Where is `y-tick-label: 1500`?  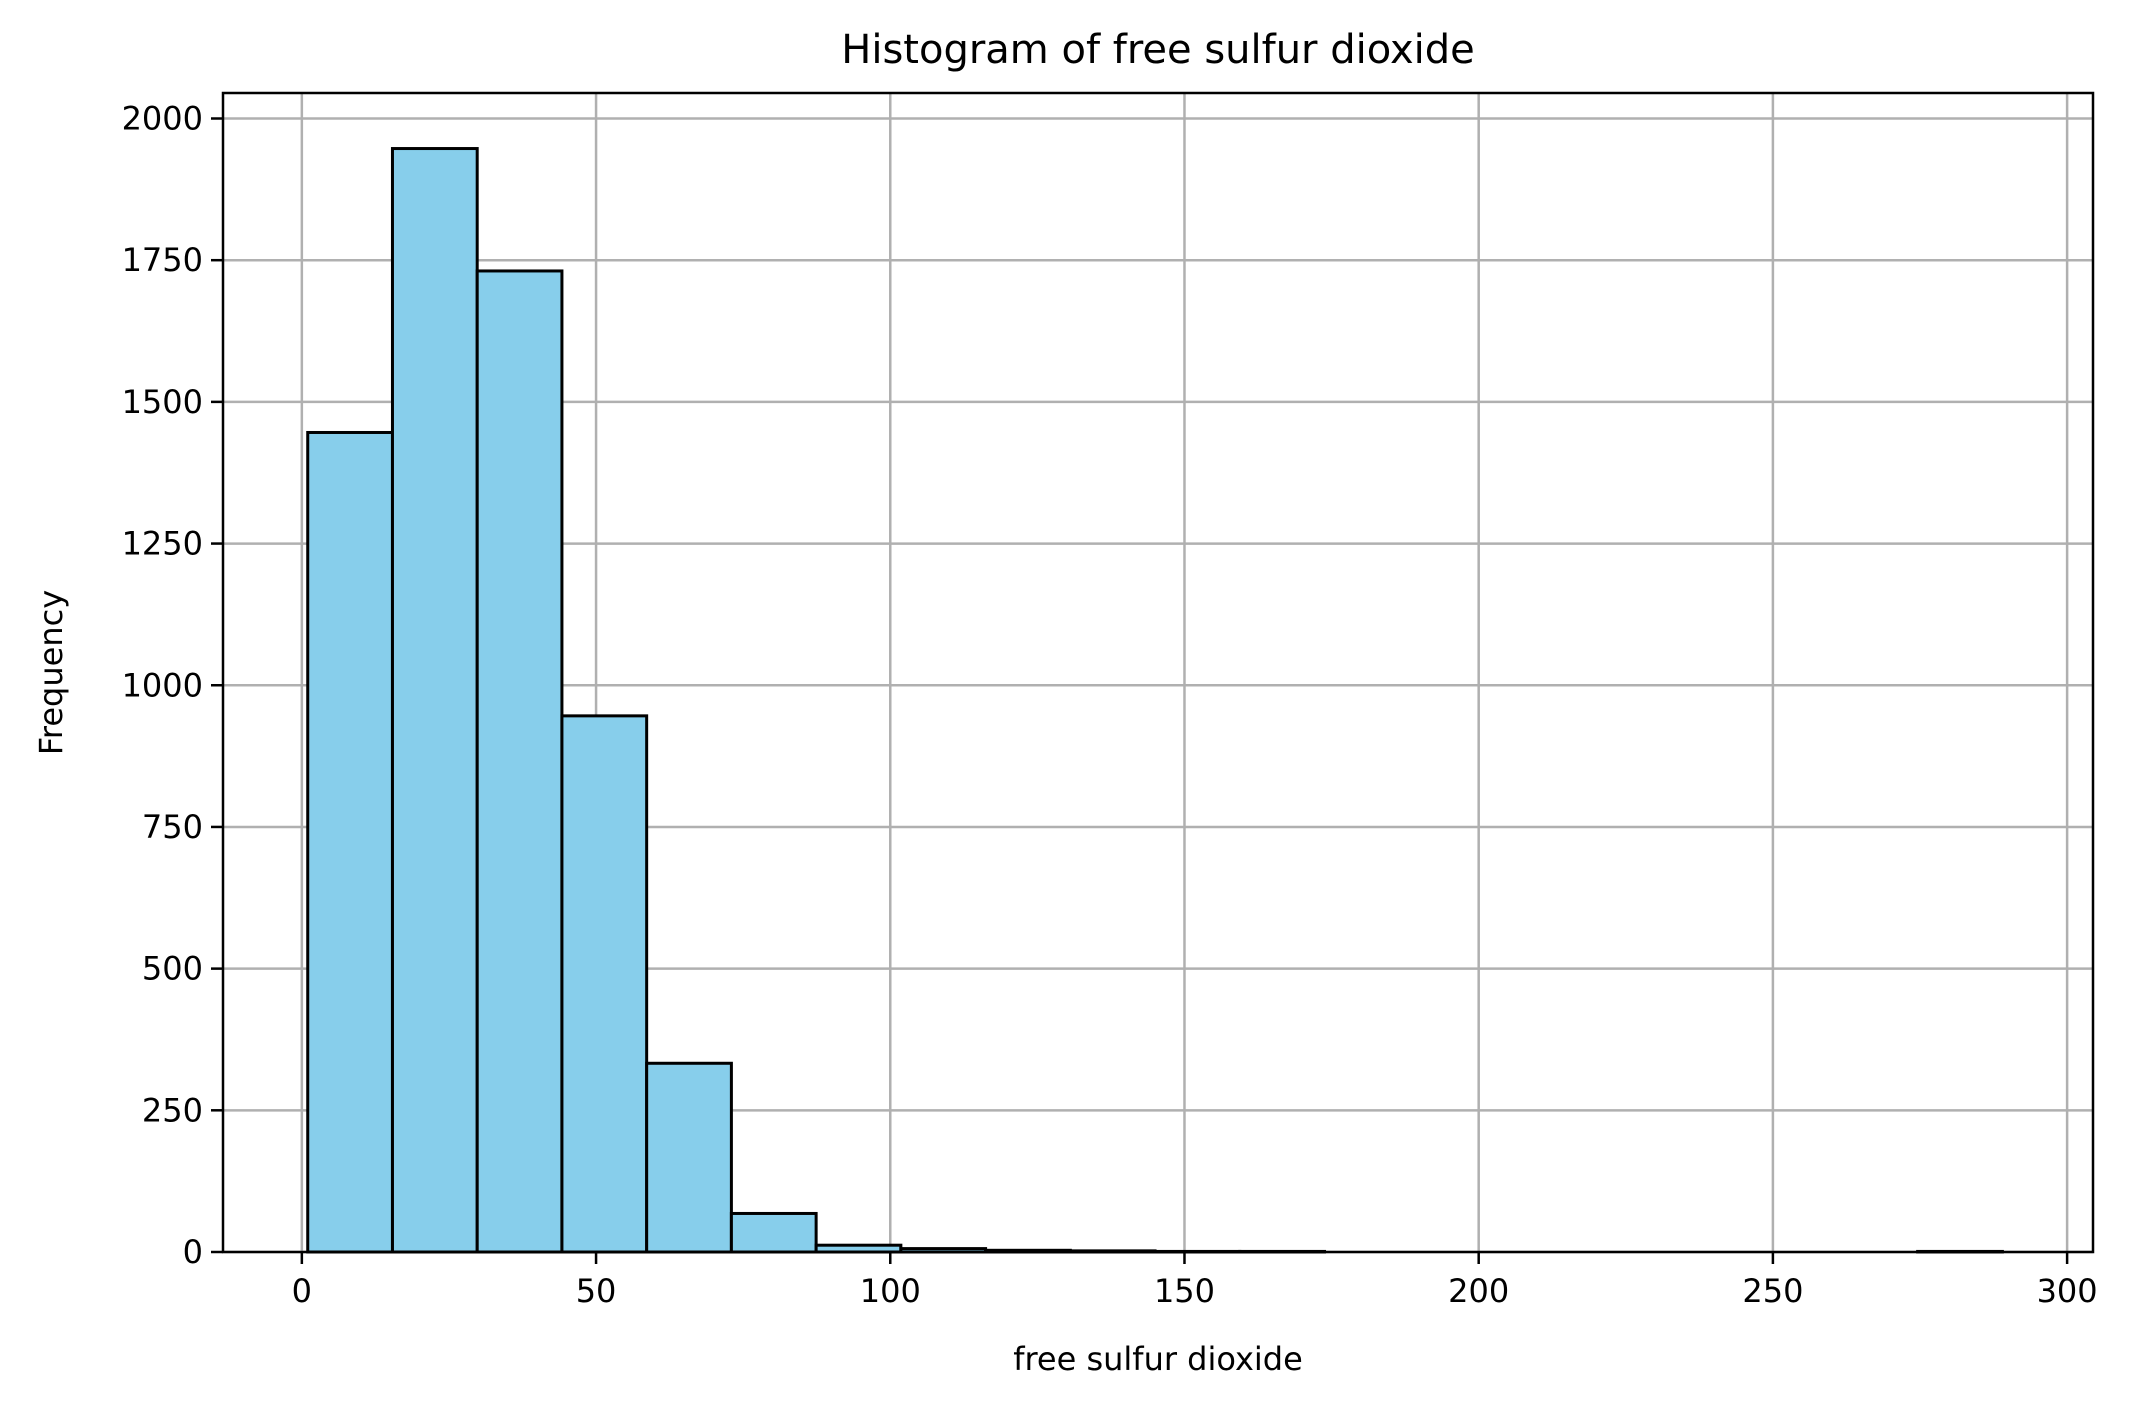
y-tick-label: 1500 is located at coordinates (162, 402).